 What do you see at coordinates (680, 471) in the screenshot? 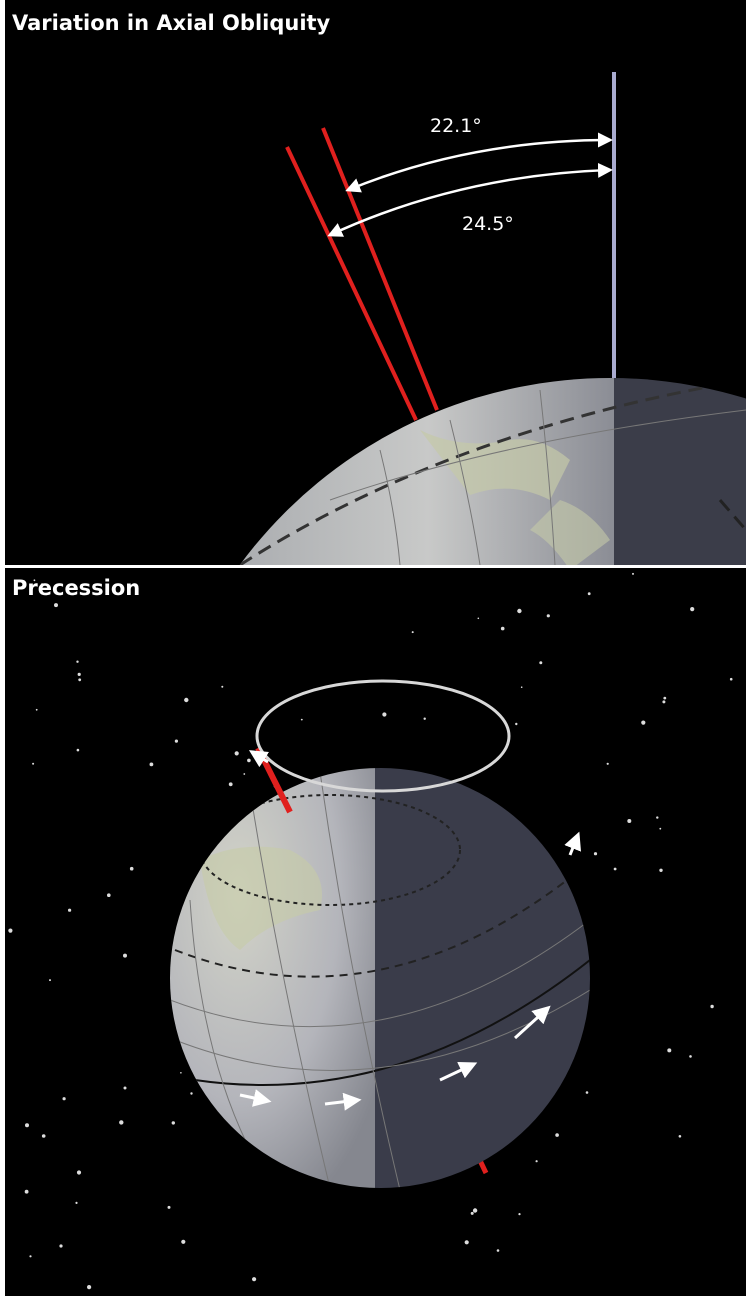
I see `globe-dark` at bounding box center [680, 471].